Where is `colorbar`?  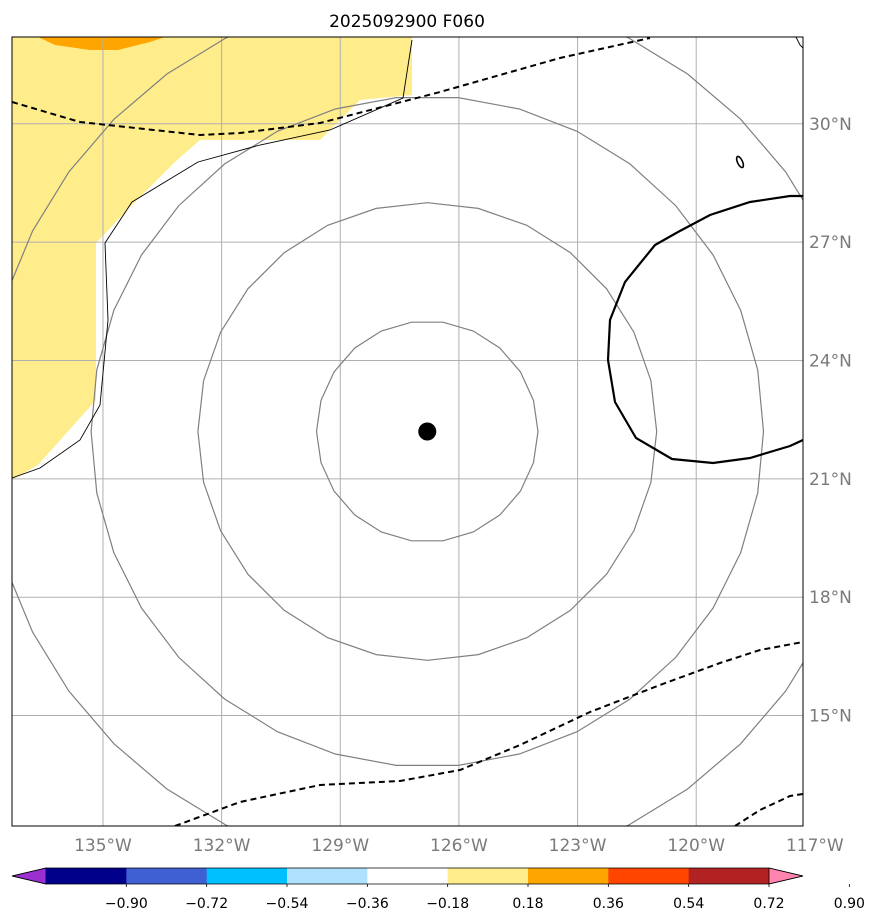 colorbar is located at coordinates (407, 876).